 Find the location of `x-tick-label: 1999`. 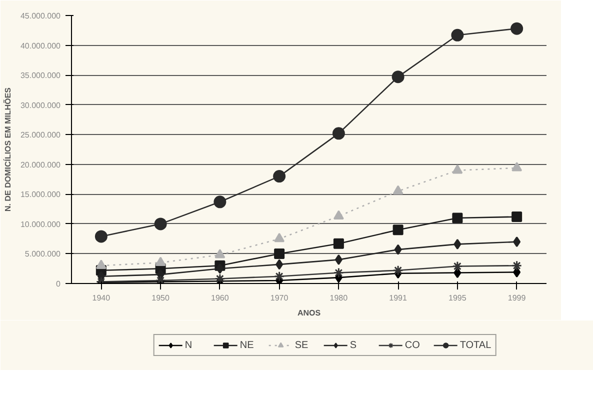

x-tick-label: 1999 is located at coordinates (517, 298).